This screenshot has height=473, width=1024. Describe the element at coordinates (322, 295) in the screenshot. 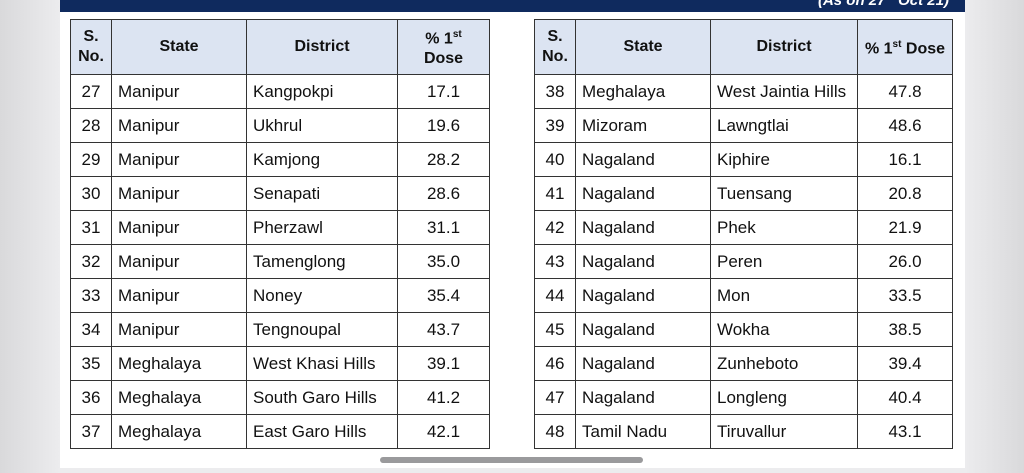

I see `district: Noney` at that location.